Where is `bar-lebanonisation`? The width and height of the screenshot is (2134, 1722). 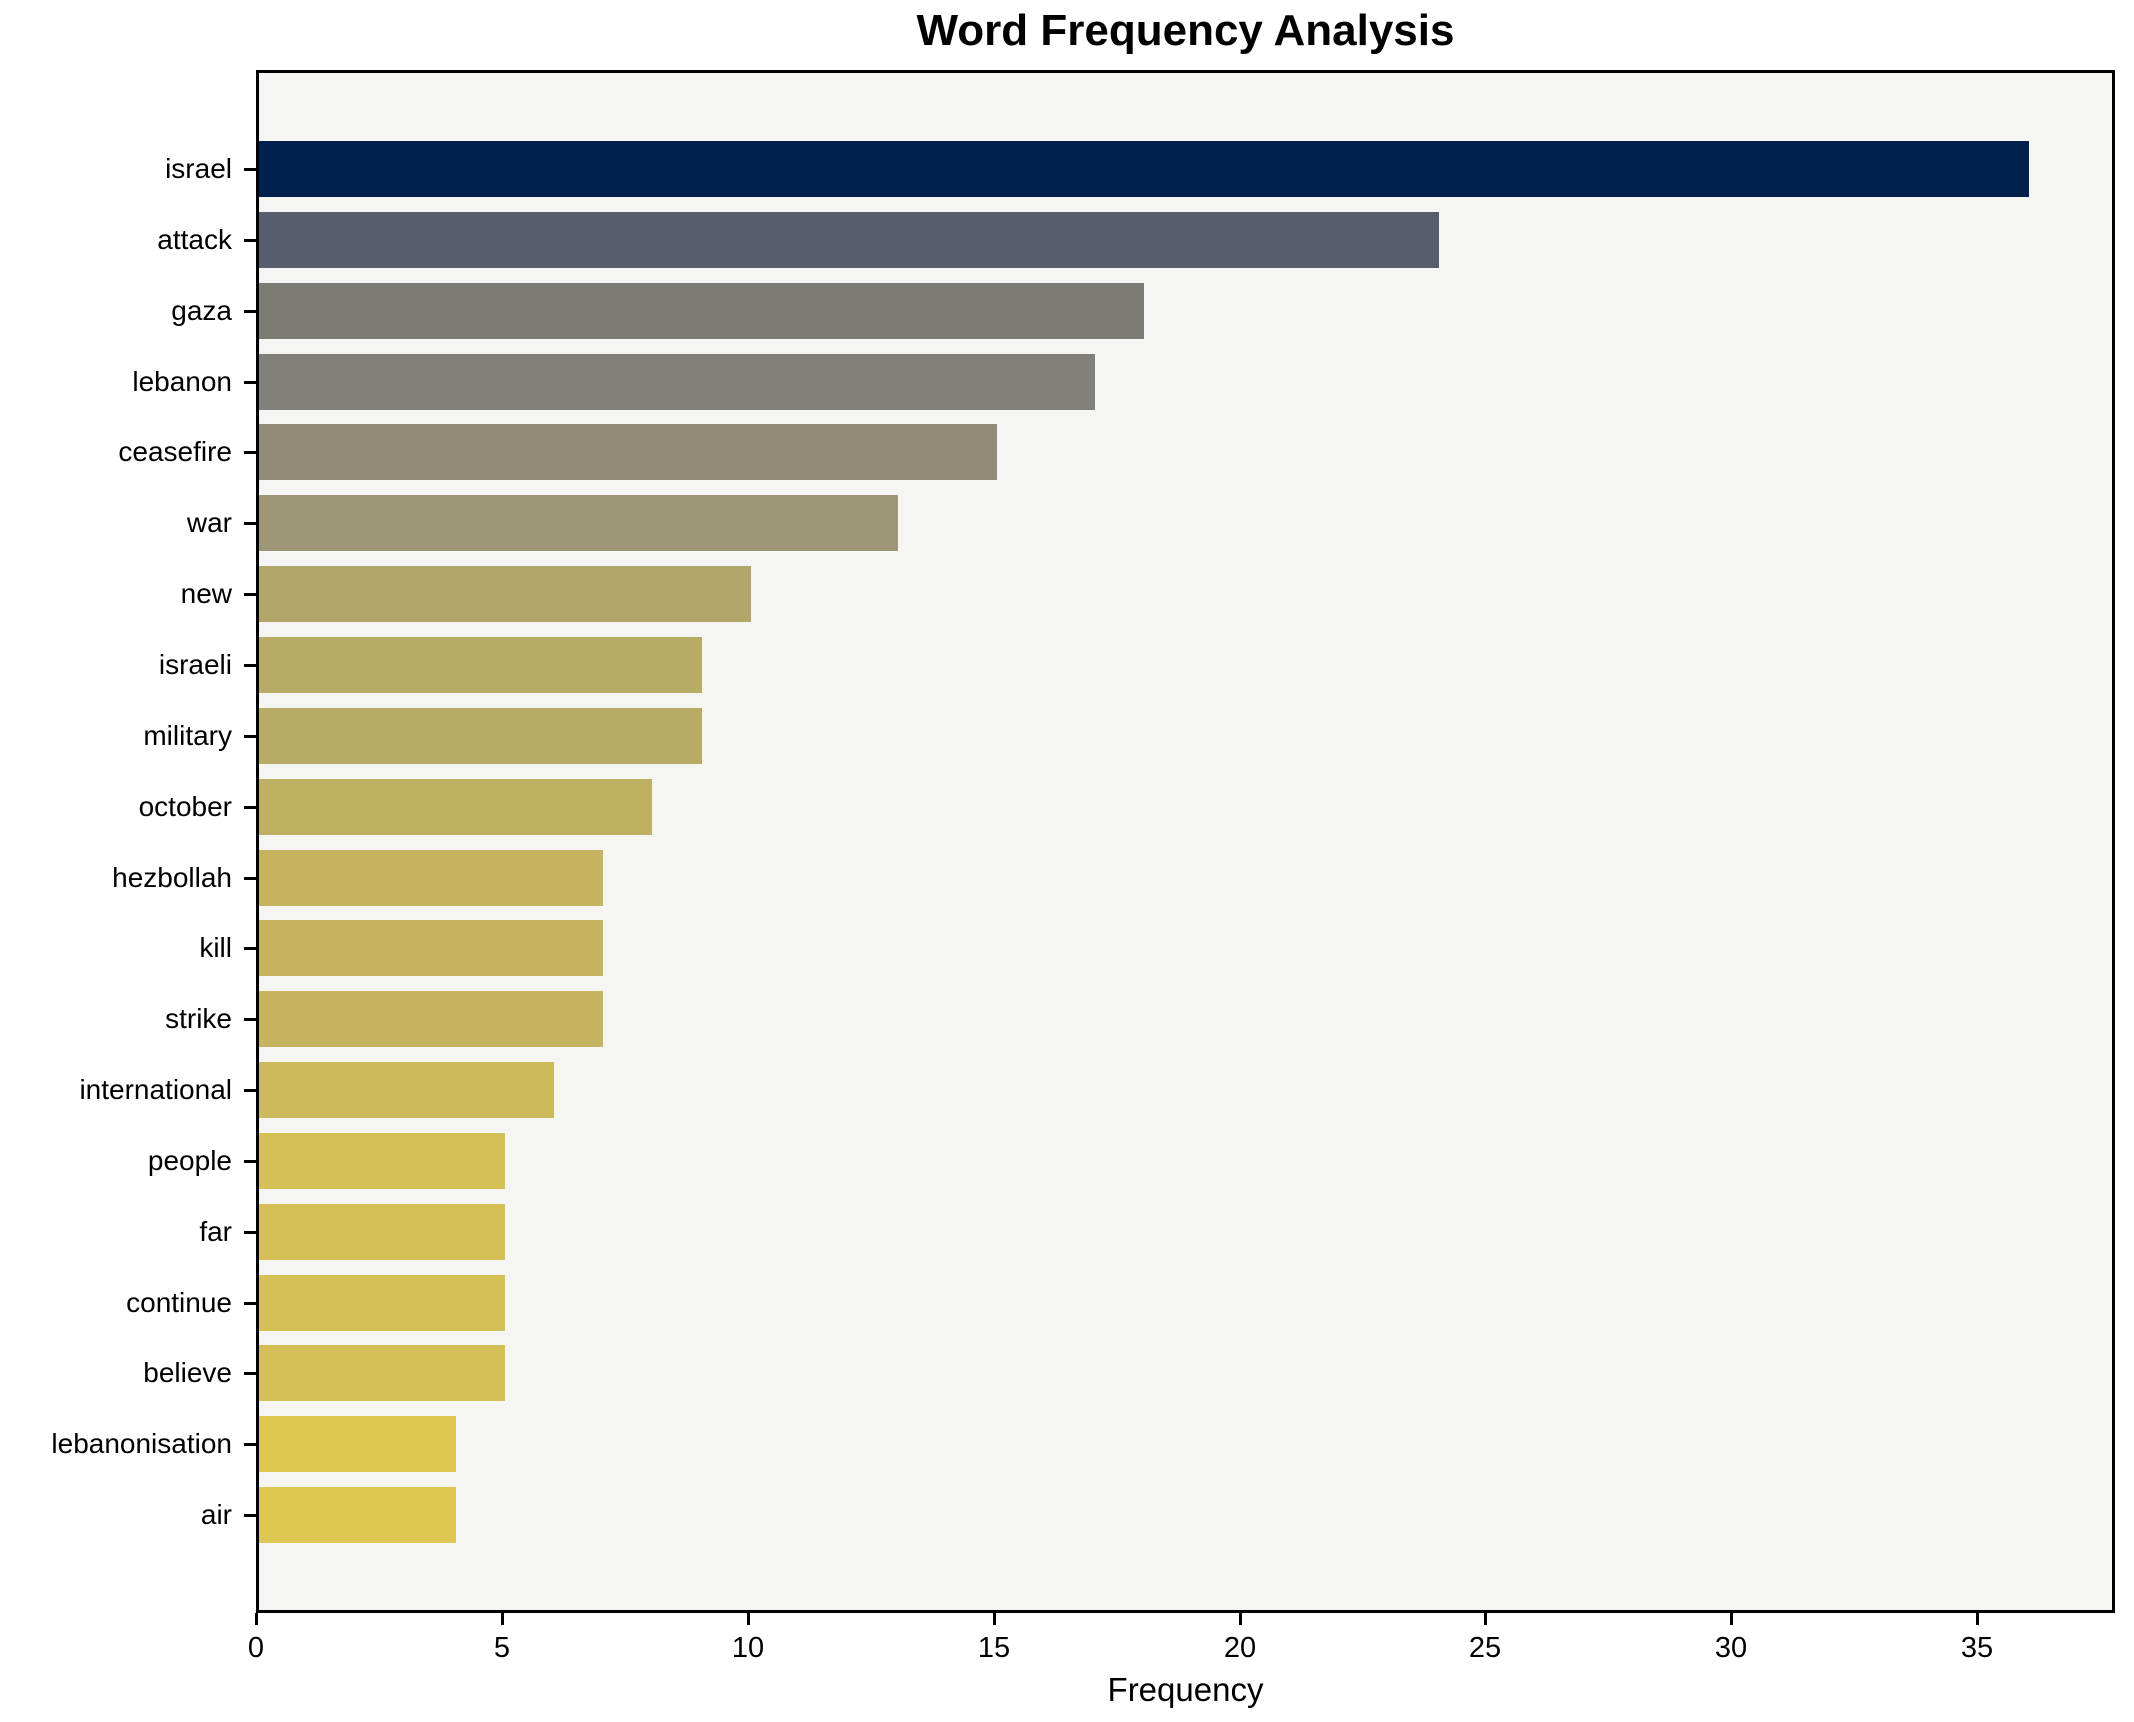
bar-lebanonisation is located at coordinates (357, 1444).